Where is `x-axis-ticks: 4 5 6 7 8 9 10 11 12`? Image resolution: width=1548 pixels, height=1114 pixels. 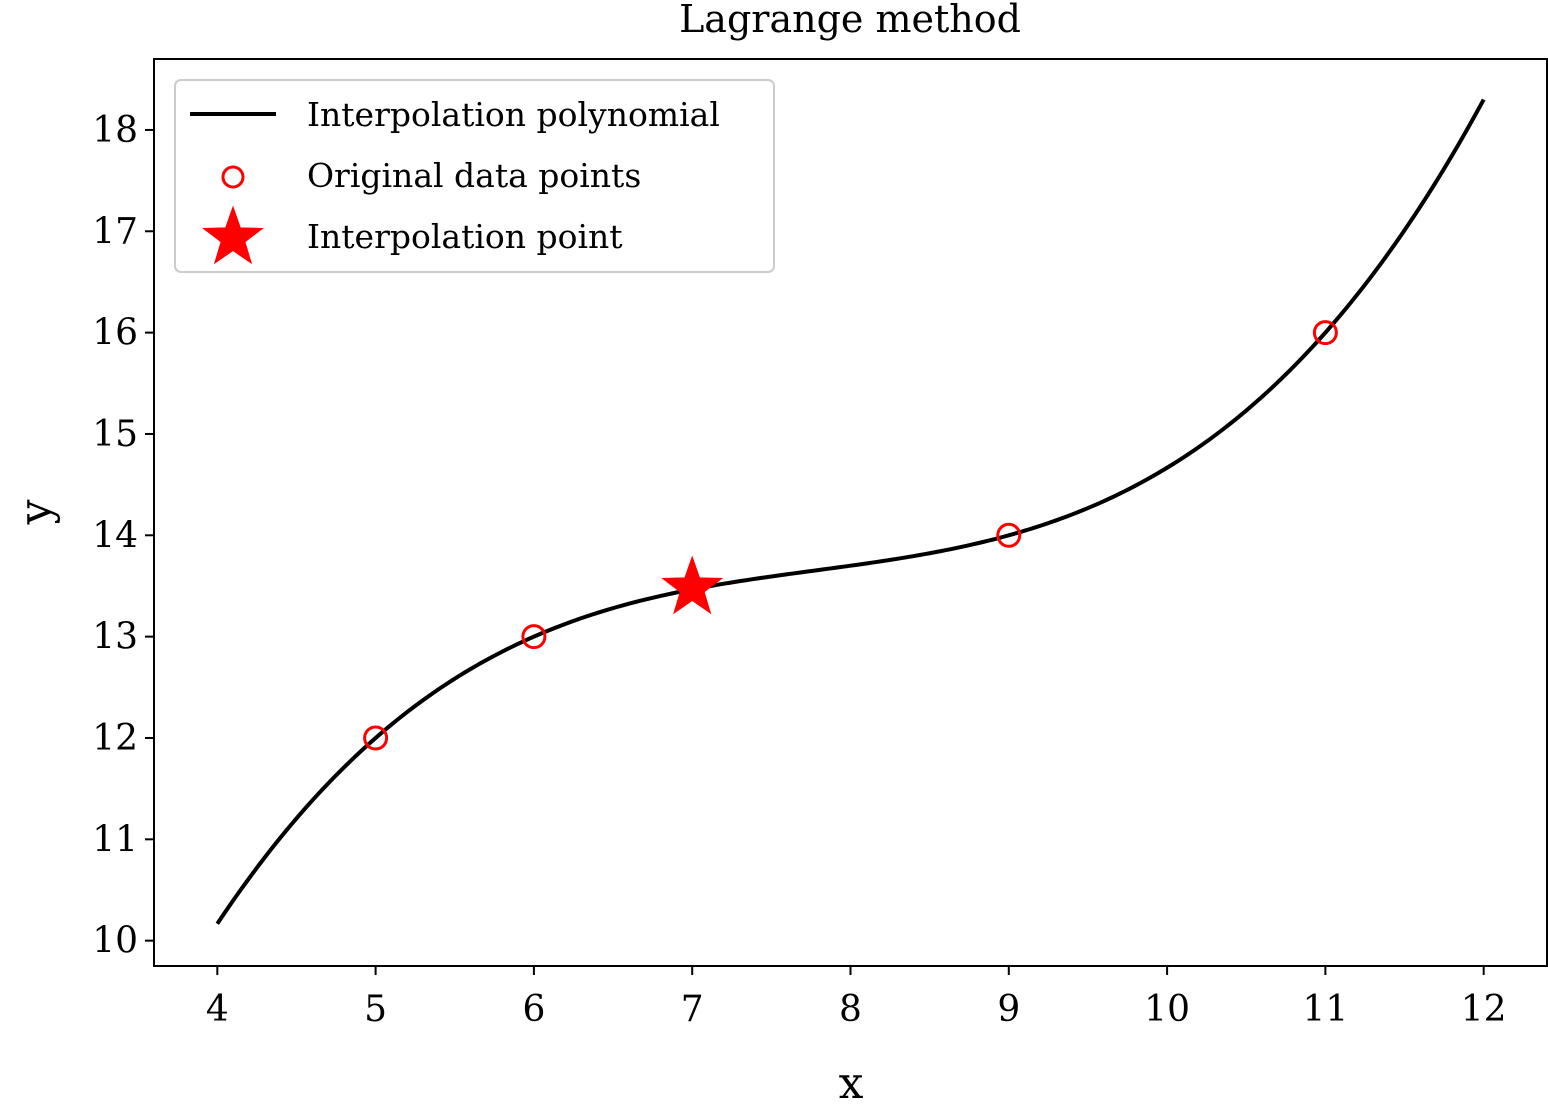 x-axis-ticks: 4 5 6 7 8 9 10 11 12 is located at coordinates (856, 998).